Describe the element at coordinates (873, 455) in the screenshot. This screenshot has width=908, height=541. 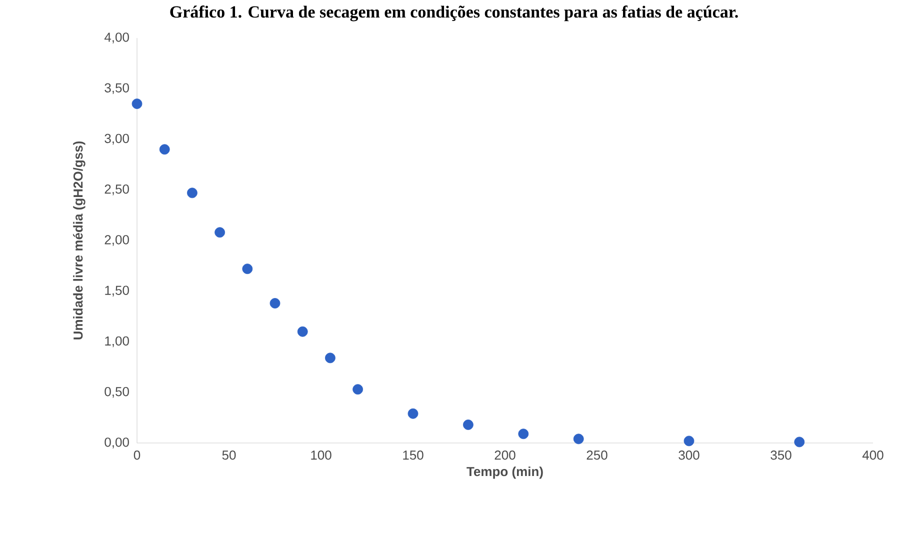
I see `x-tick-label: 400` at that location.